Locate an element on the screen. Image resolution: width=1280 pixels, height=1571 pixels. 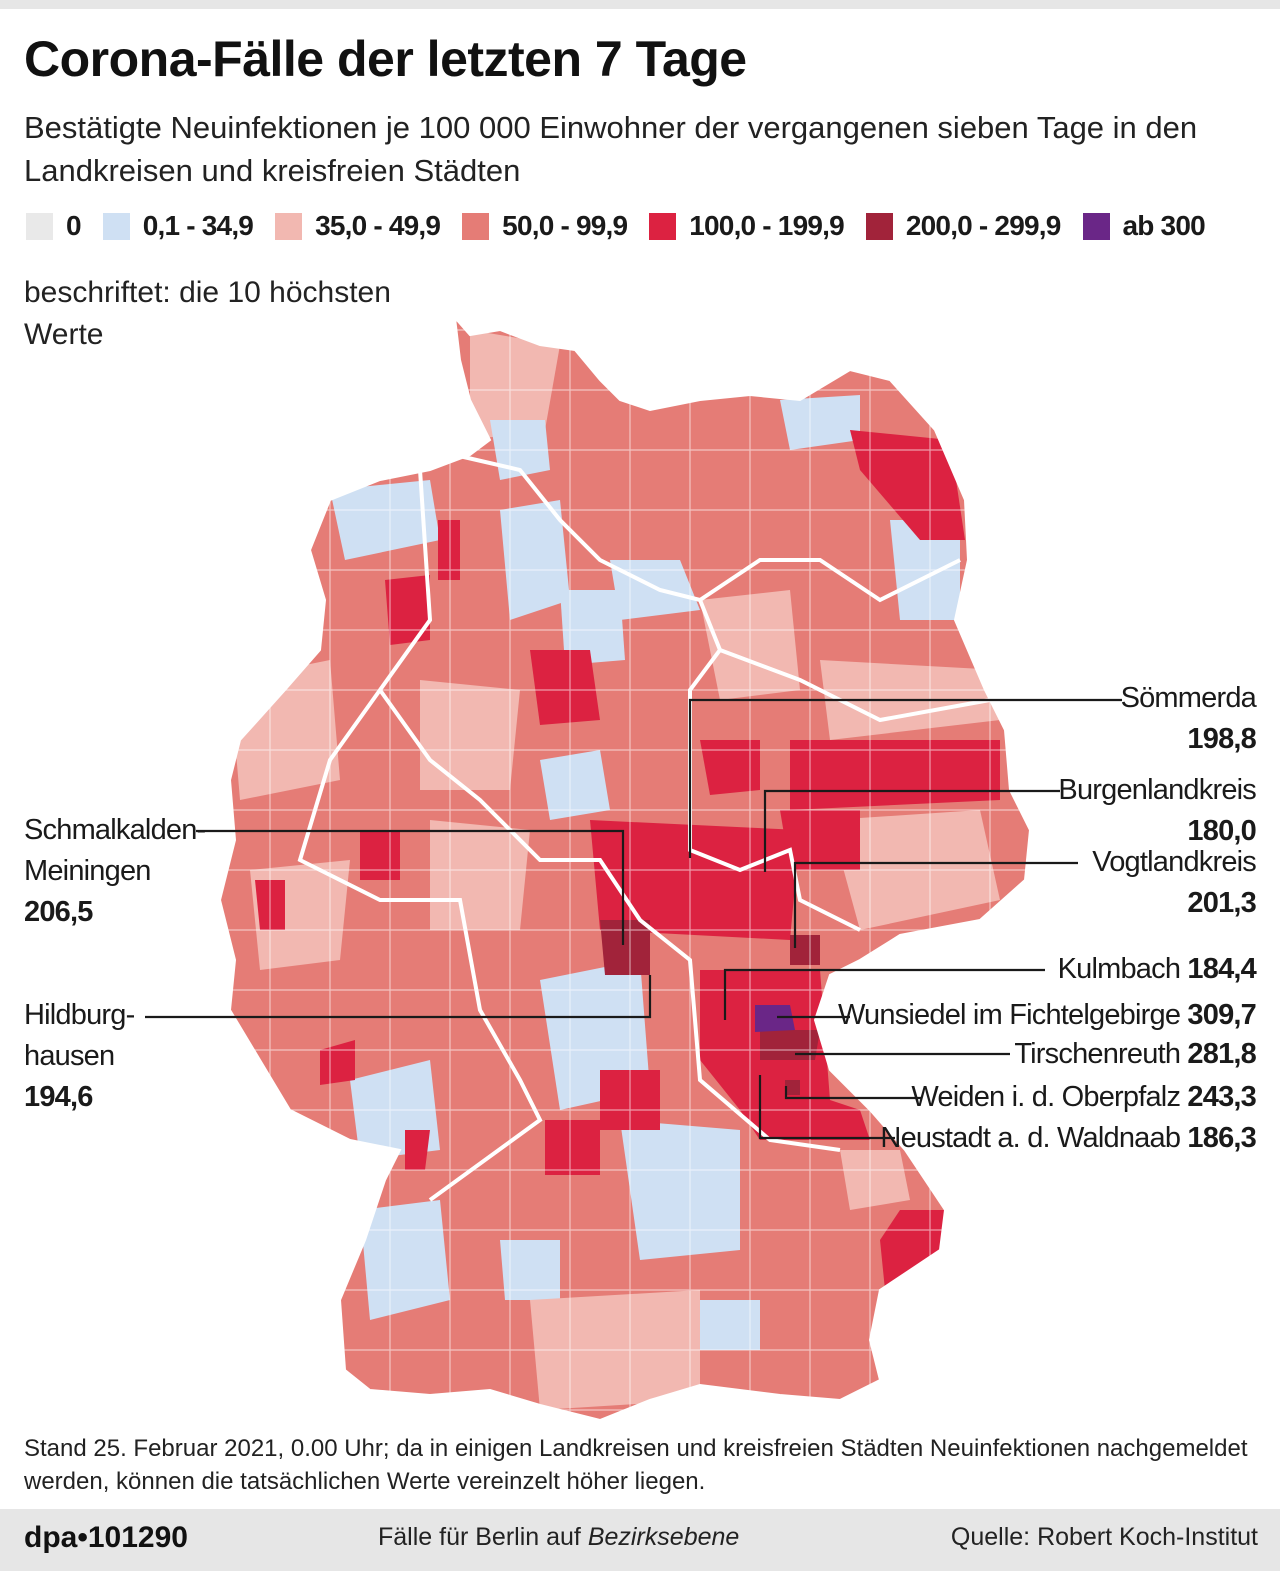
legend-label: 0 is located at coordinates (74, 225).